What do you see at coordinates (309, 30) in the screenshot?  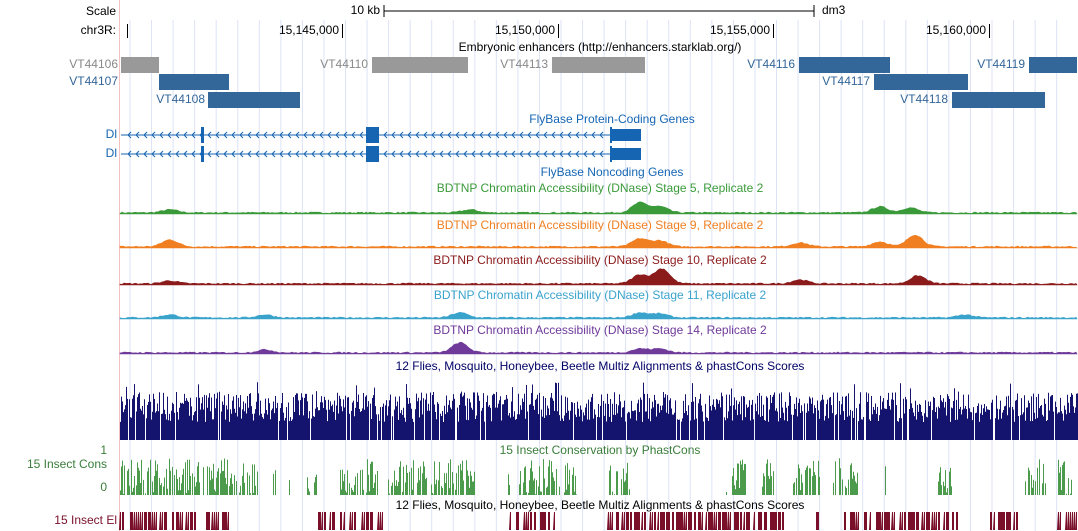 I see `ruler-label: 15,145,000` at bounding box center [309, 30].